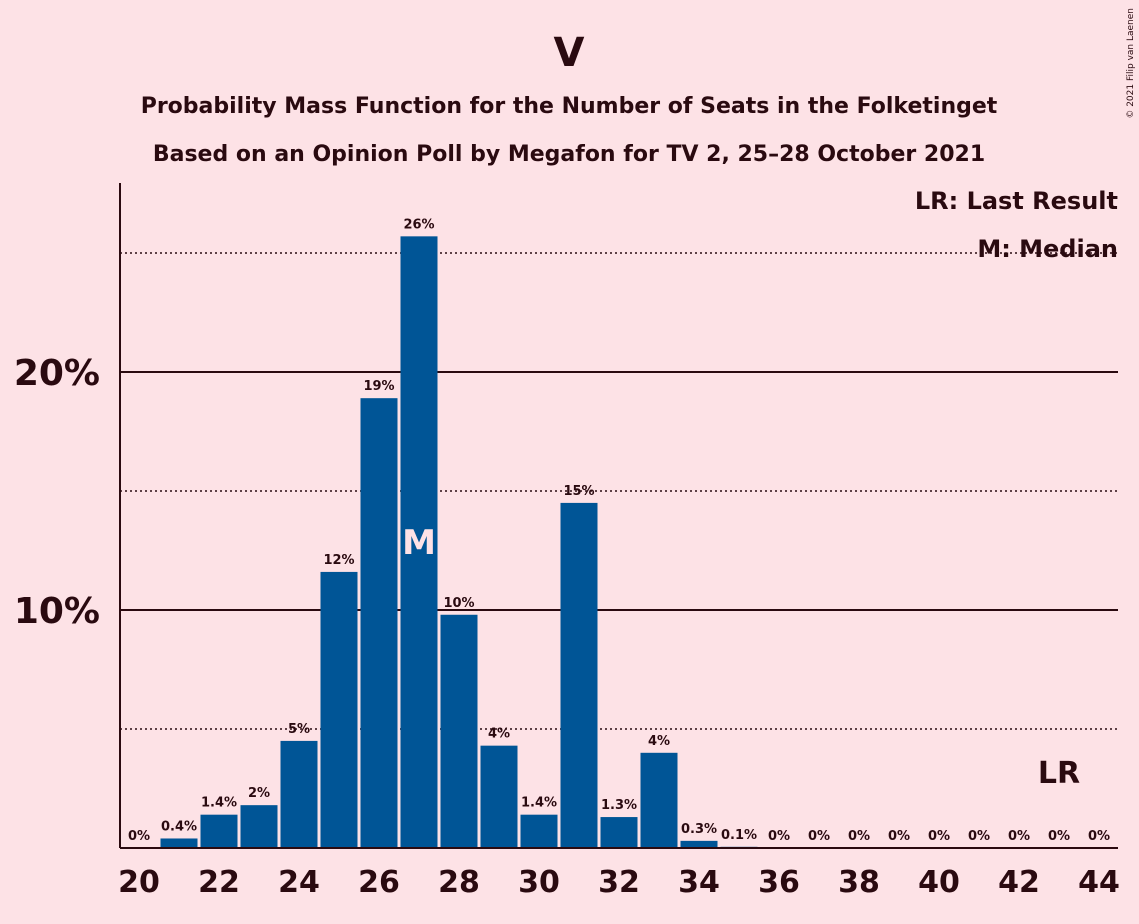 The width and height of the screenshot is (1139, 924). Describe the element at coordinates (1047, 249) in the screenshot. I see `legend-median: M: Median` at that location.